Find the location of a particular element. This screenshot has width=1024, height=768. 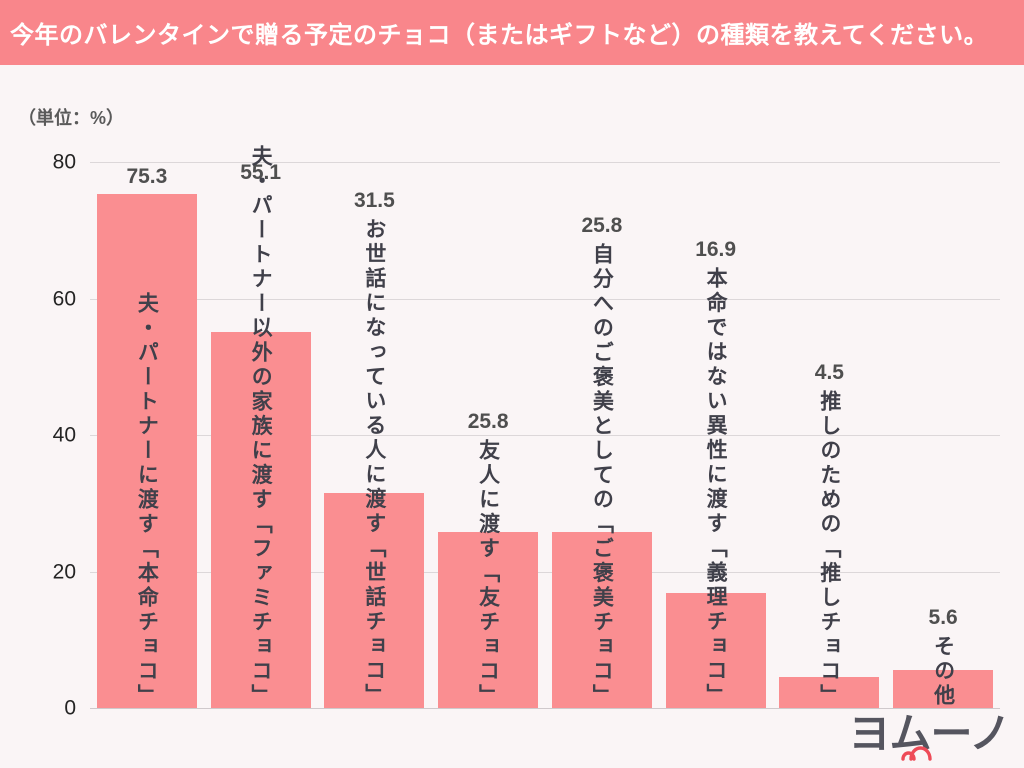

bar-label: 本命ではない異性に渡す「義理チョコ」 is located at coordinates (716, 487).